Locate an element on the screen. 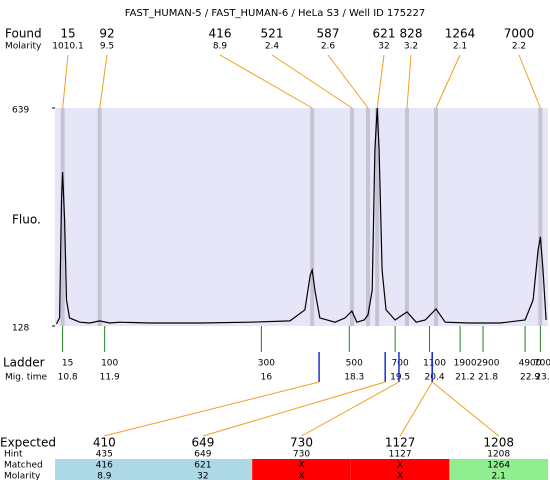 This screenshot has width=550, height=480. found-label: Found is located at coordinates (23, 34).